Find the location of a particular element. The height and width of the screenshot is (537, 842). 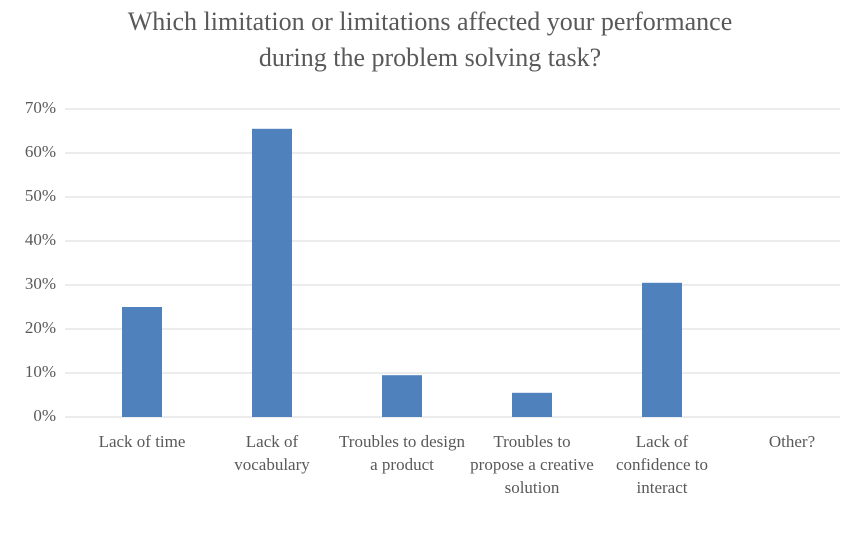

x-tick-label: Other? is located at coordinates (792, 441).